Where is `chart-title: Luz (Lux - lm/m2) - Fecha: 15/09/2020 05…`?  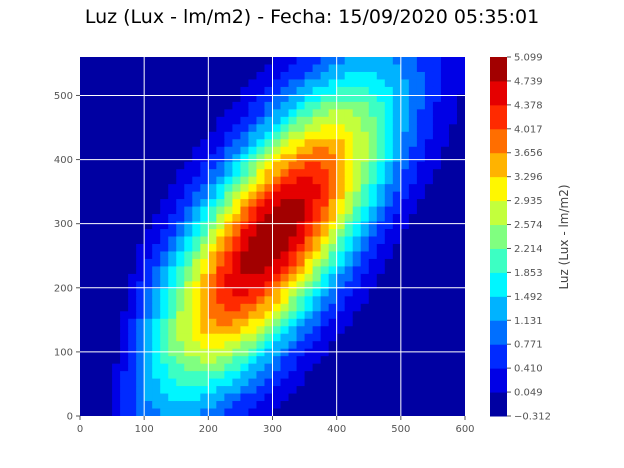 chart-title: Luz (Lux - lm/m2) - Fecha: 15/09/2020 05… is located at coordinates (312, 17).